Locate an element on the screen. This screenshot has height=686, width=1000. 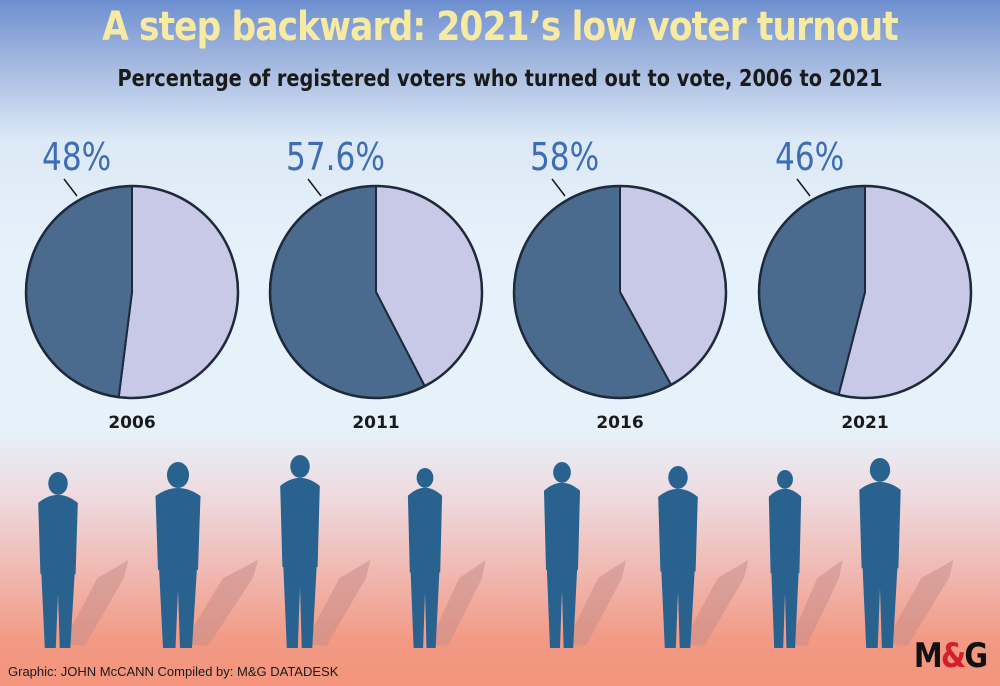
silhouette-shadows is located at coordinates (508, 603).